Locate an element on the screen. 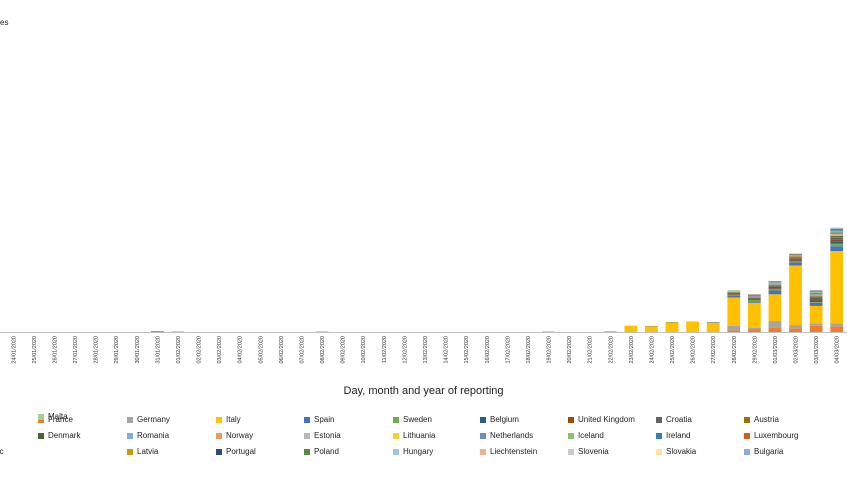 The width and height of the screenshot is (847, 477). x-tick-label: 29/02/2020 is located at coordinates (755, 350).